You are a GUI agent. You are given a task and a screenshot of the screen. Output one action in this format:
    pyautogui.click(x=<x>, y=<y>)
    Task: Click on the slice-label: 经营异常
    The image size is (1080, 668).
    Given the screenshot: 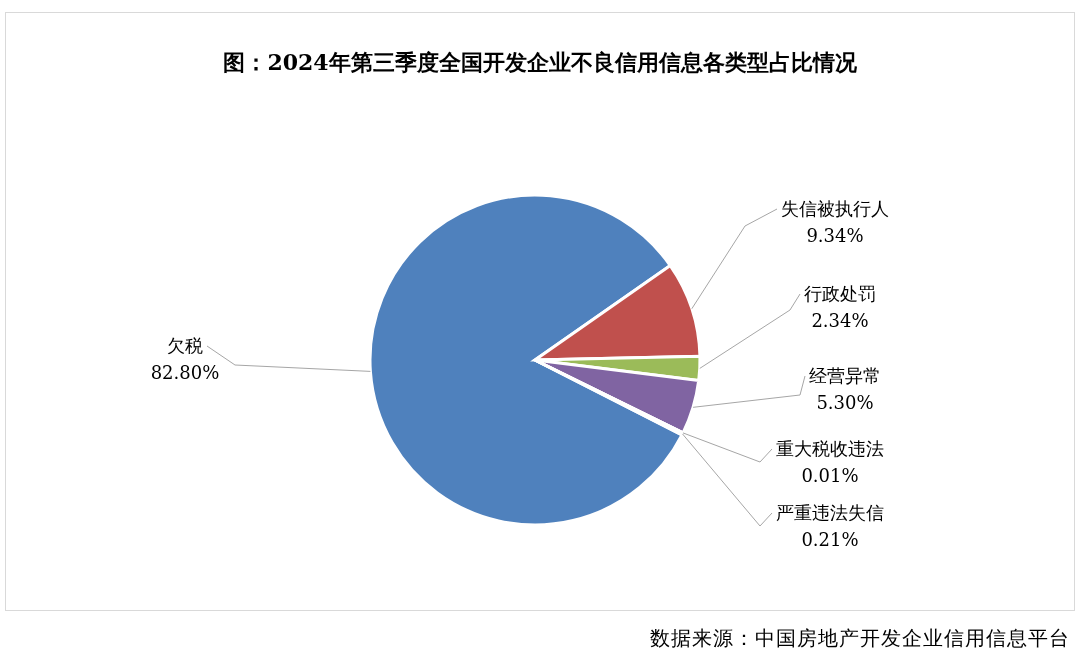 What is the action you would take?
    pyautogui.click(x=845, y=375)
    